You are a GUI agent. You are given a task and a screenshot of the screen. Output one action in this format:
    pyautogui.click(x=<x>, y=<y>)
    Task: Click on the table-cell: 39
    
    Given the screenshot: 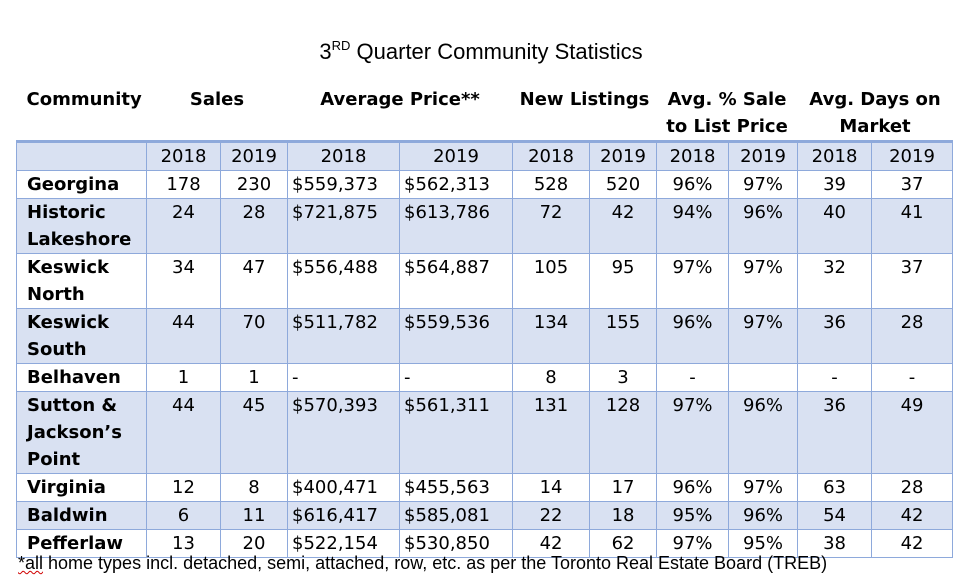 What is the action you would take?
    pyautogui.click(x=835, y=184)
    